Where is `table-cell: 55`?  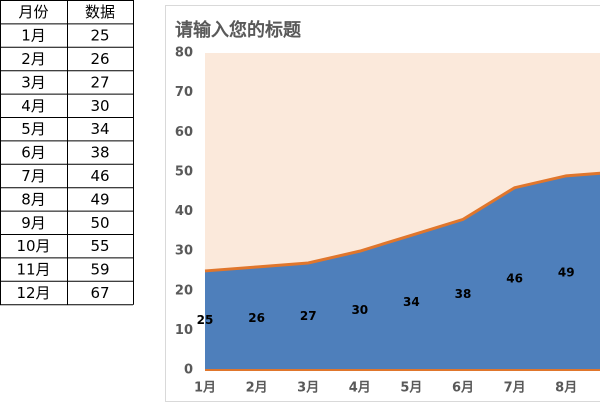 table-cell: 55 is located at coordinates (99, 246).